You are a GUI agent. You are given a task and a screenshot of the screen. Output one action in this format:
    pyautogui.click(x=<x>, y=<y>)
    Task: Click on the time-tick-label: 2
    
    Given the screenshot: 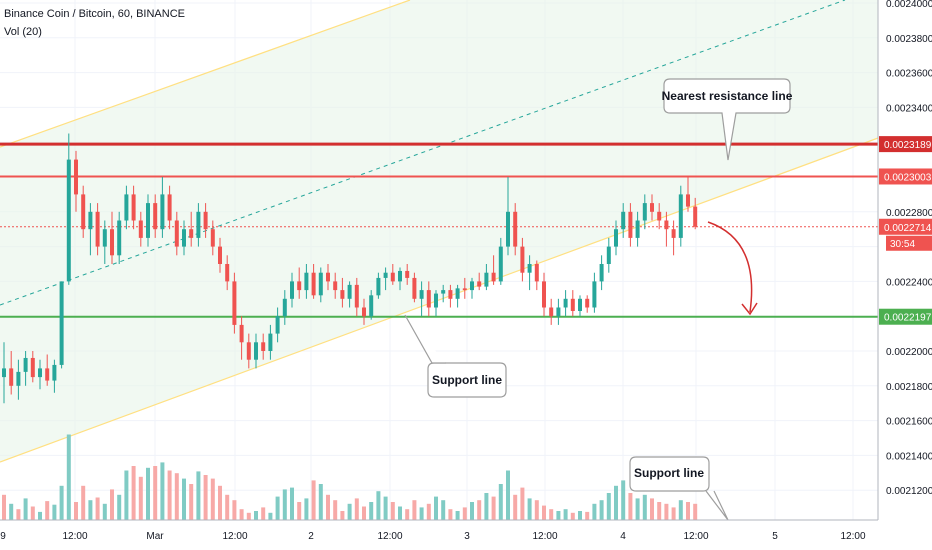 What is the action you would take?
    pyautogui.click(x=311, y=536)
    